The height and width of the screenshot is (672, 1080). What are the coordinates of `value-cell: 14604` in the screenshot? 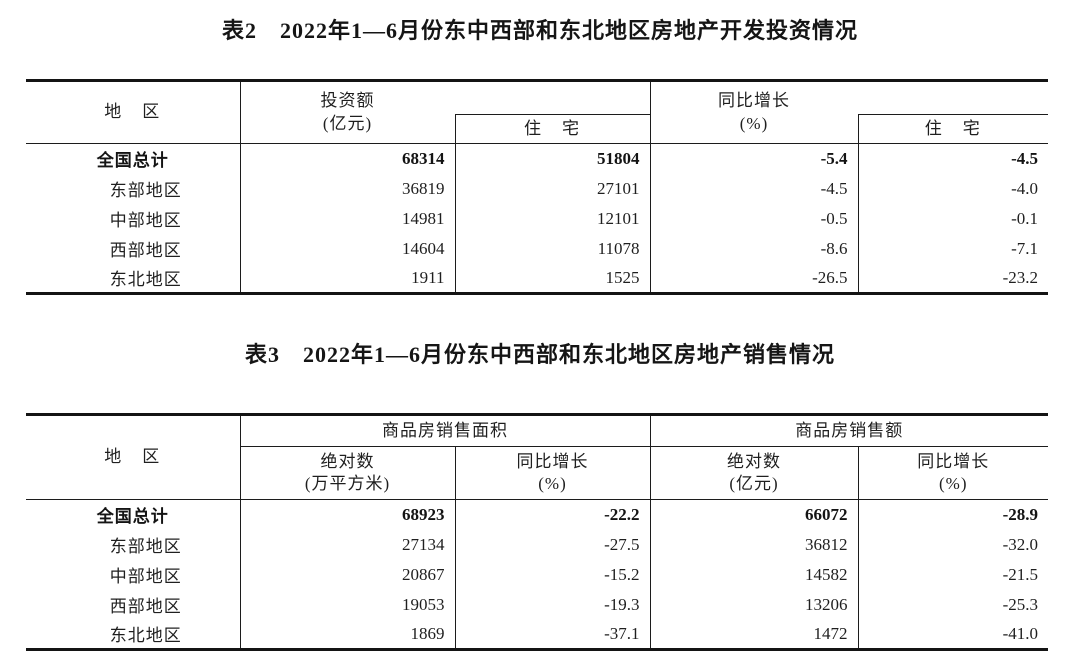 It's located at (347, 248).